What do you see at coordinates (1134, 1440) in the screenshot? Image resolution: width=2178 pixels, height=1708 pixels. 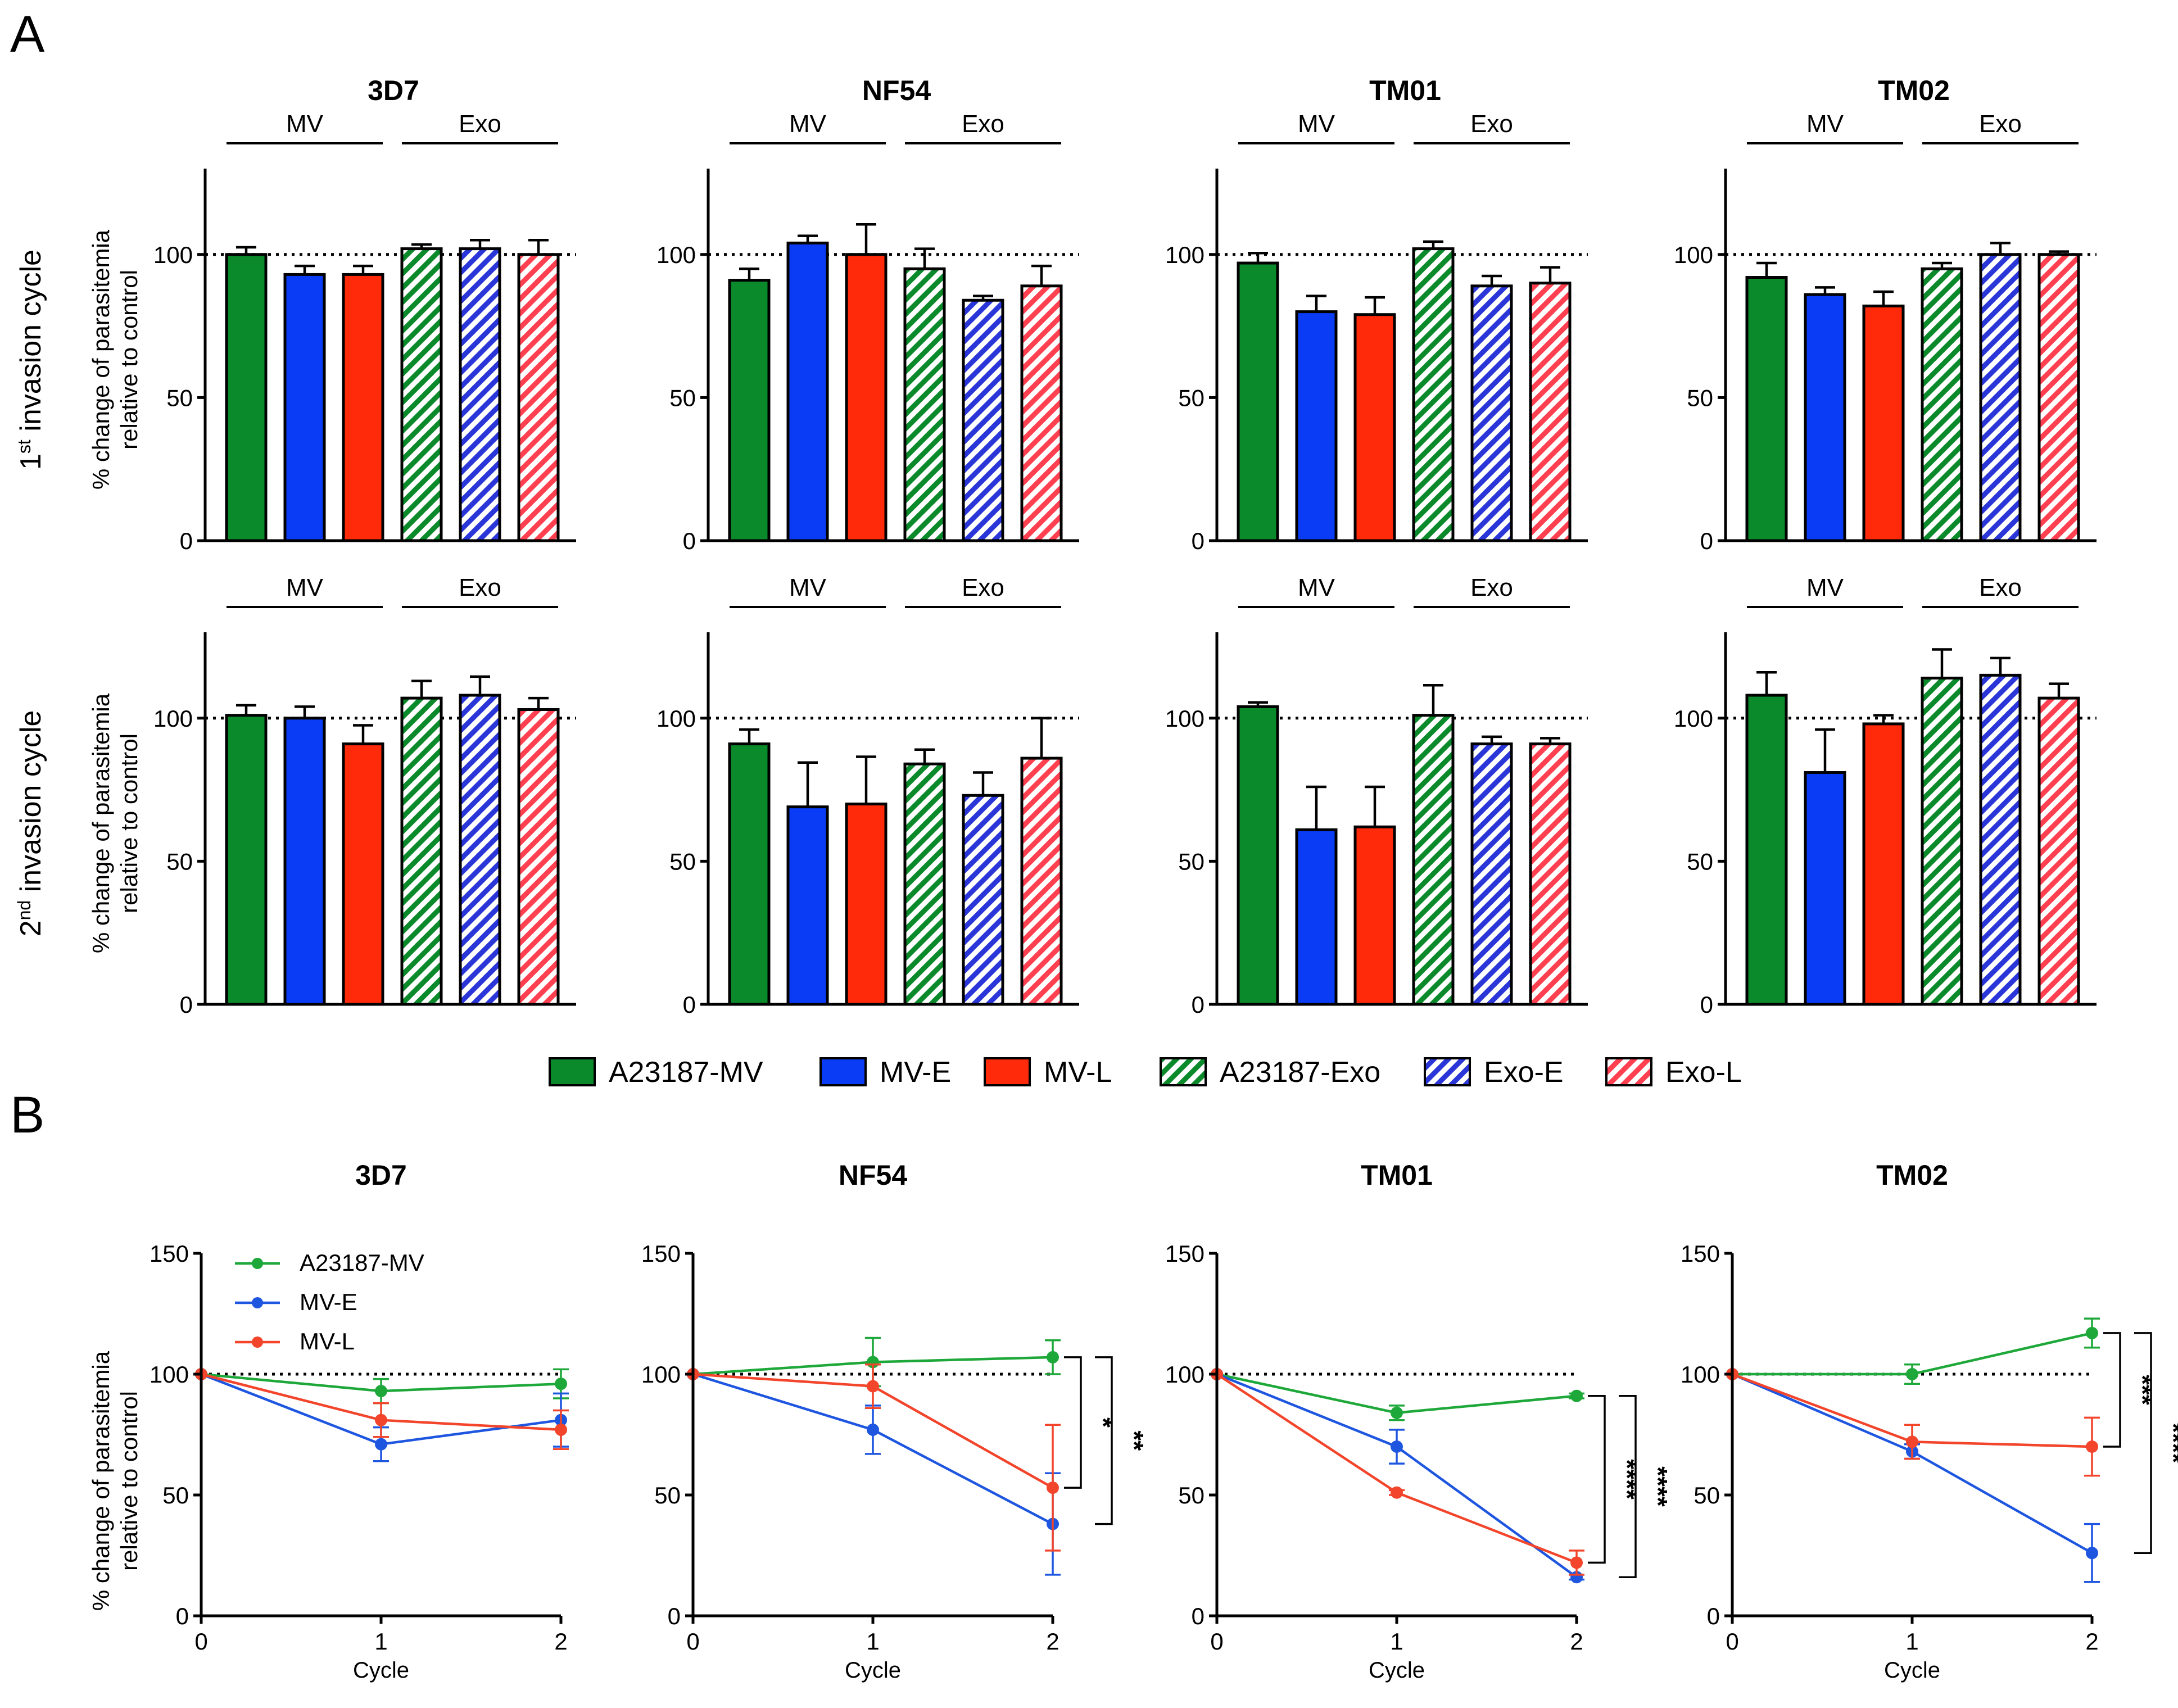 I see `significance-label: **` at bounding box center [1134, 1440].